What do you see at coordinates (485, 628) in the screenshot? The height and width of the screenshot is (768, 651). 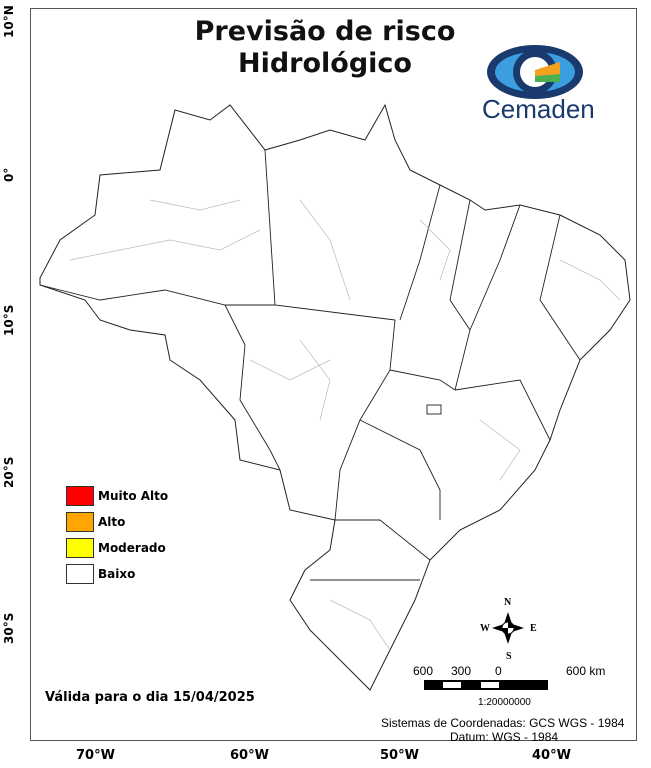 I see `compass-w: W` at bounding box center [485, 628].